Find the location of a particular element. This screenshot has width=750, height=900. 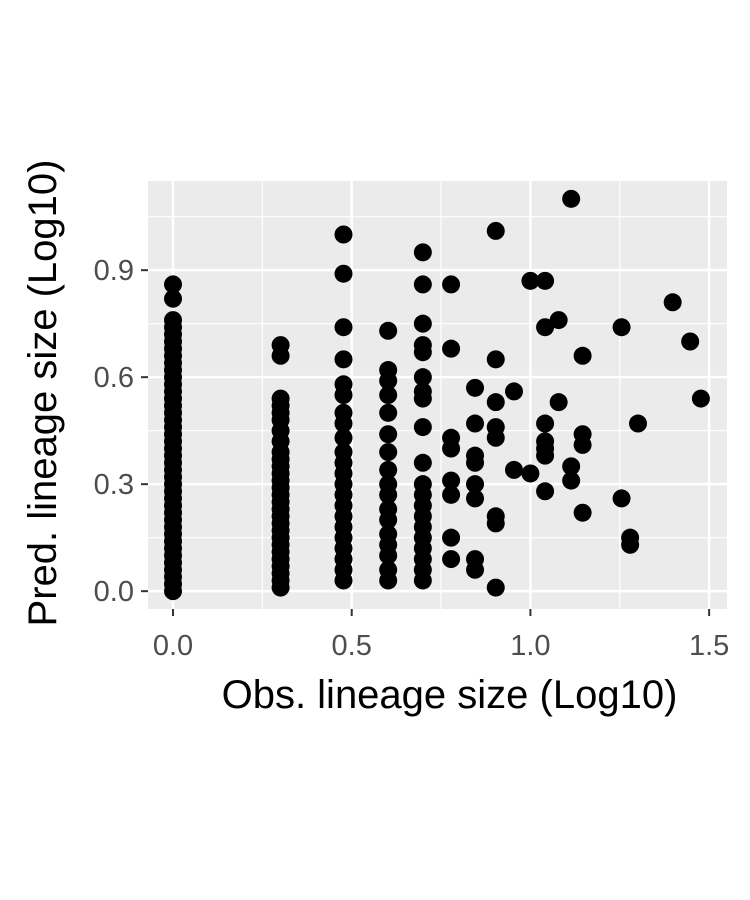

x-axis-ticks: 0.0 0.5 1.0 1.5 is located at coordinates (441, 635).